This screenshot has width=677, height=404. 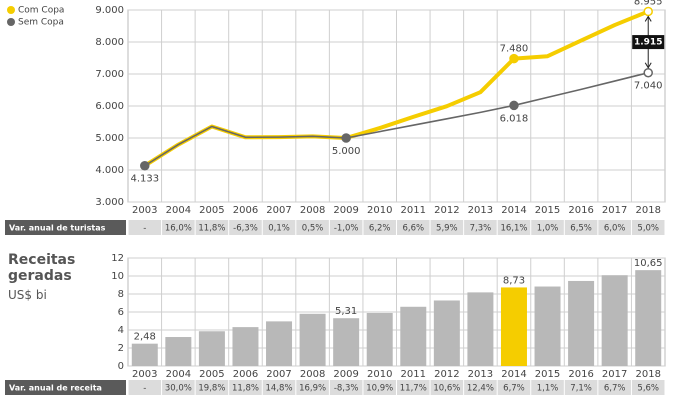 What do you see at coordinates (41, 23) in the screenshot?
I see `legend-label: Sem Copa` at bounding box center [41, 23].